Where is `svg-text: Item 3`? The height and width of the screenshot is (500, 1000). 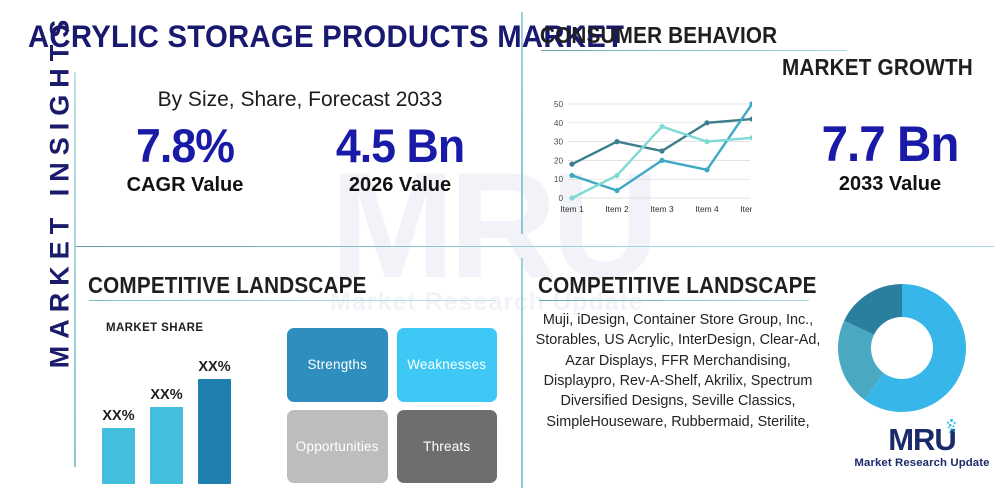
svg-text: Item 3 is located at coordinates (662, 209).